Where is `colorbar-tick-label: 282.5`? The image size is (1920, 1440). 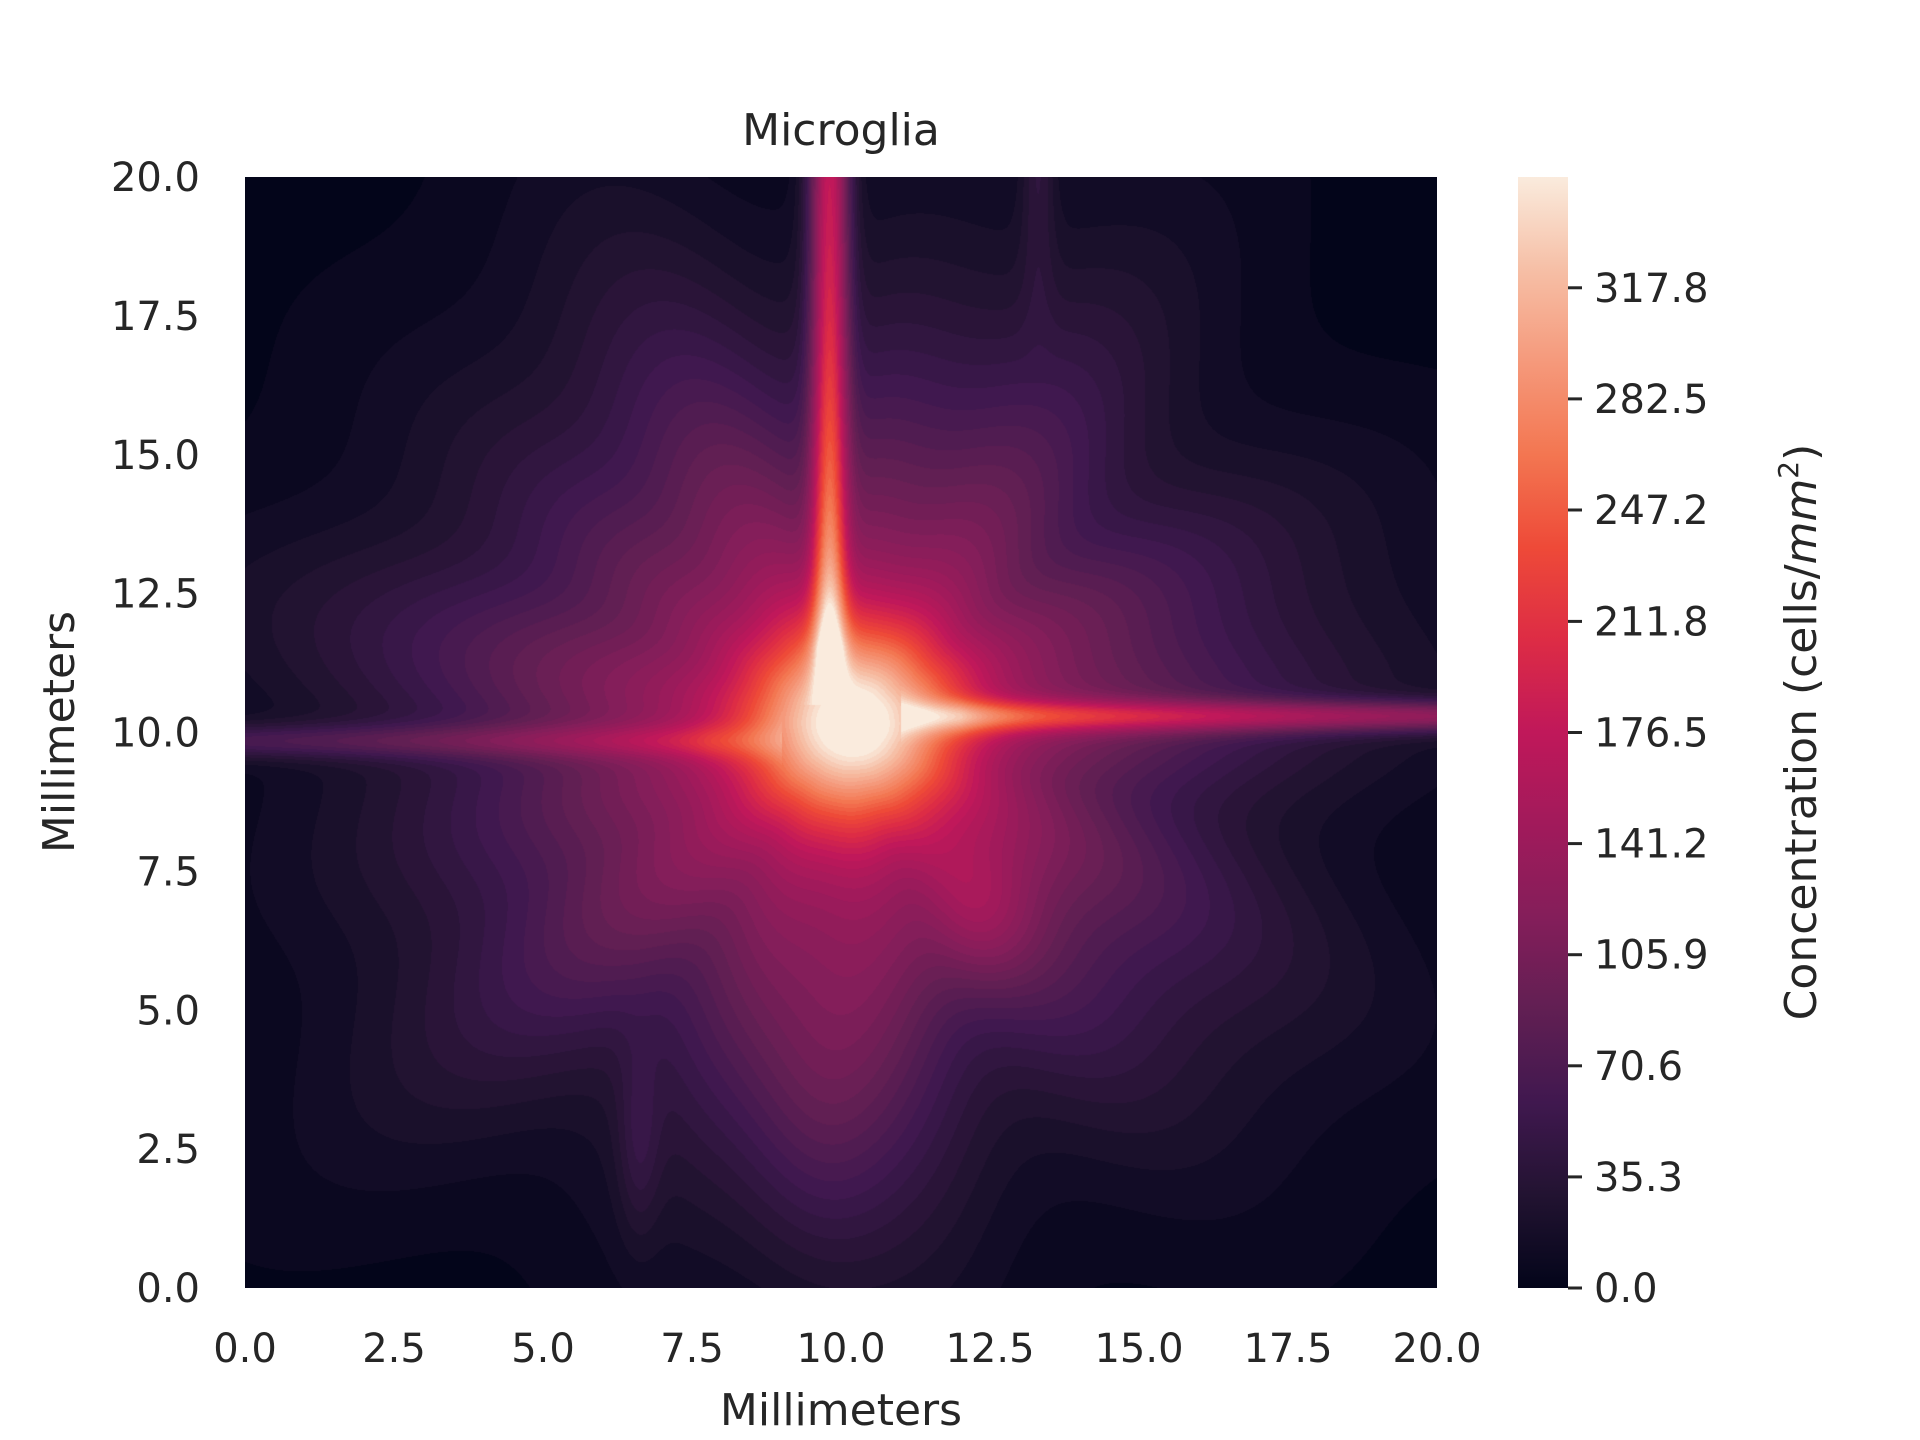
colorbar-tick-label: 282.5 is located at coordinates (1651, 400).